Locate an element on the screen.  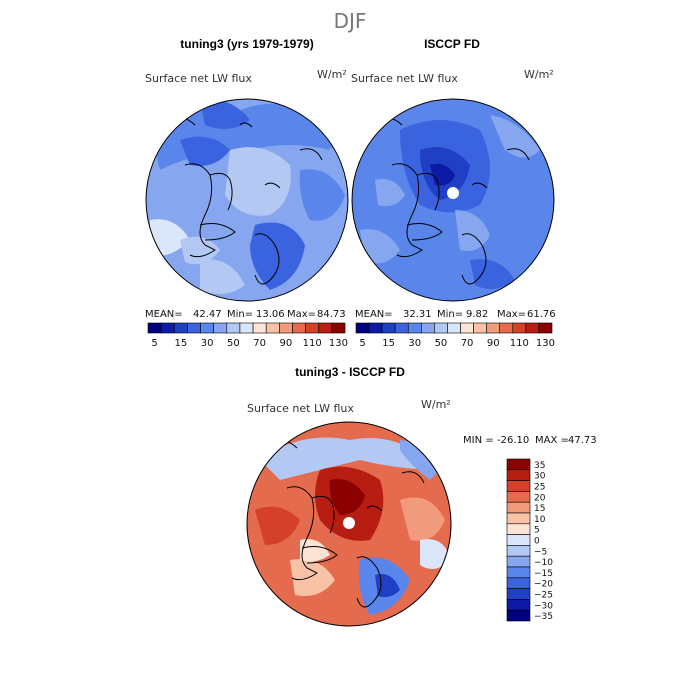
season-title: DJF is located at coordinates (350, 21).